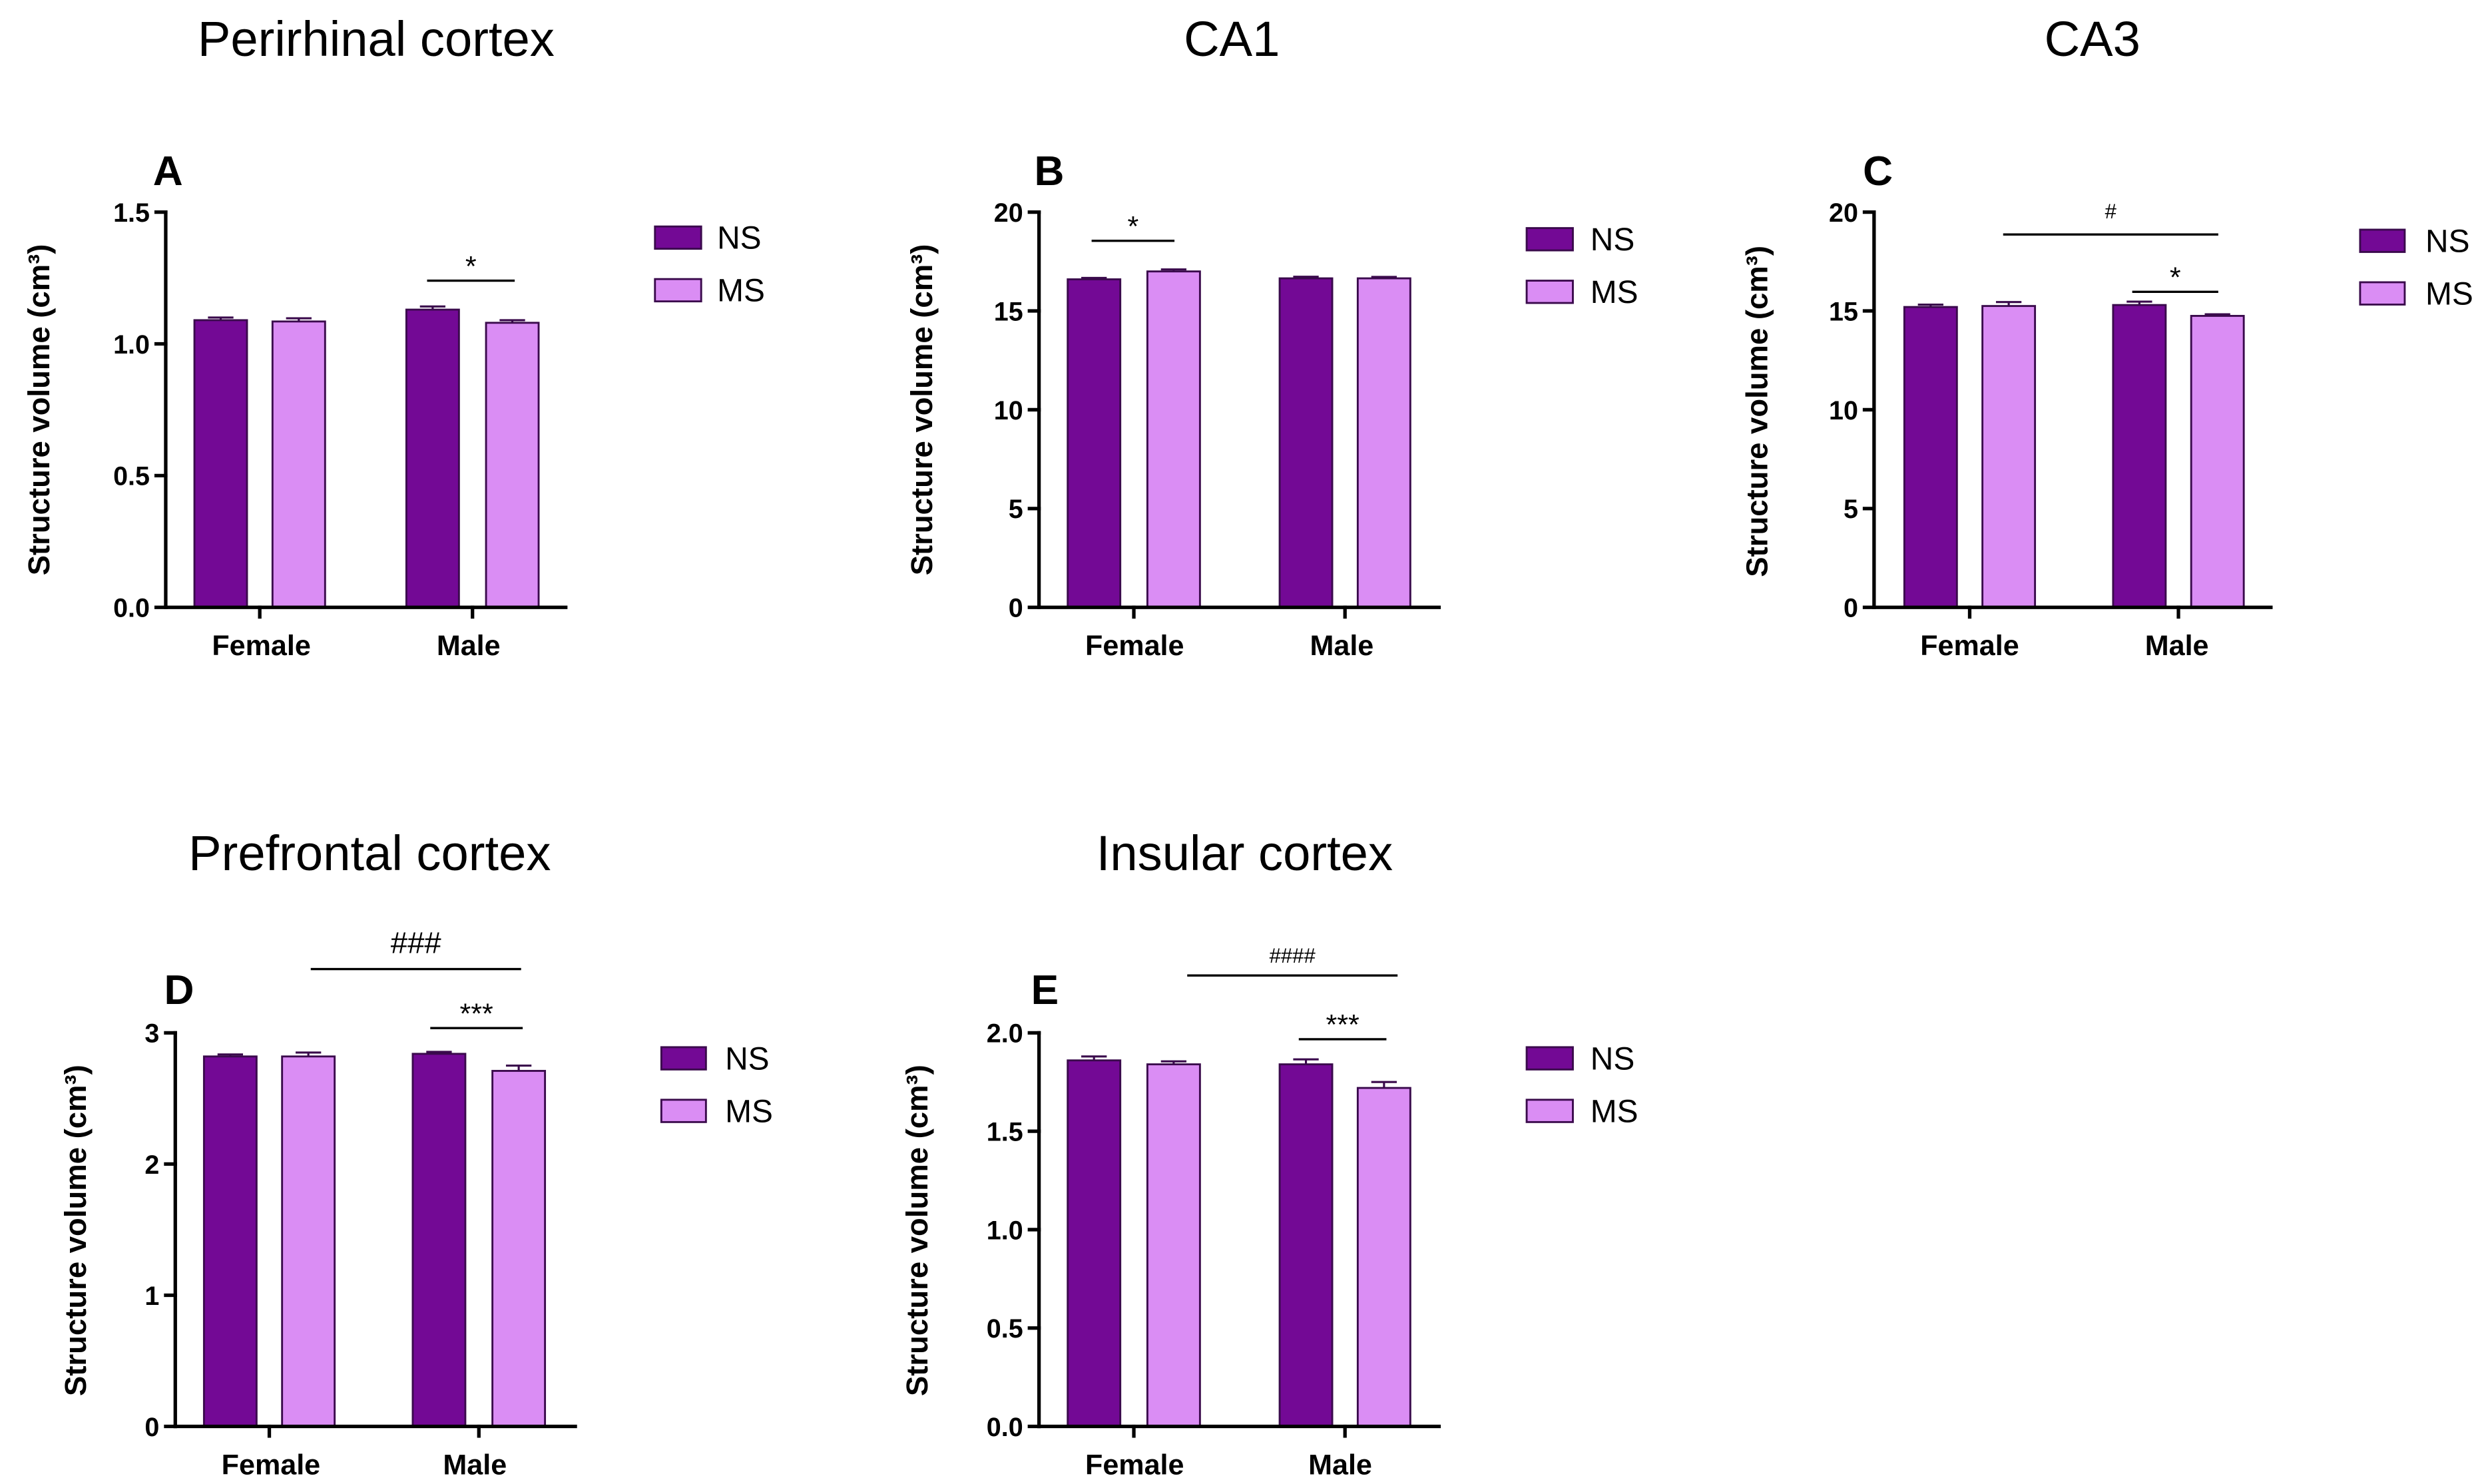 Image resolution: width=2486 pixels, height=1484 pixels. What do you see at coordinates (131, 345) in the screenshot?
I see `y-tick-label: 1.0` at bounding box center [131, 345].